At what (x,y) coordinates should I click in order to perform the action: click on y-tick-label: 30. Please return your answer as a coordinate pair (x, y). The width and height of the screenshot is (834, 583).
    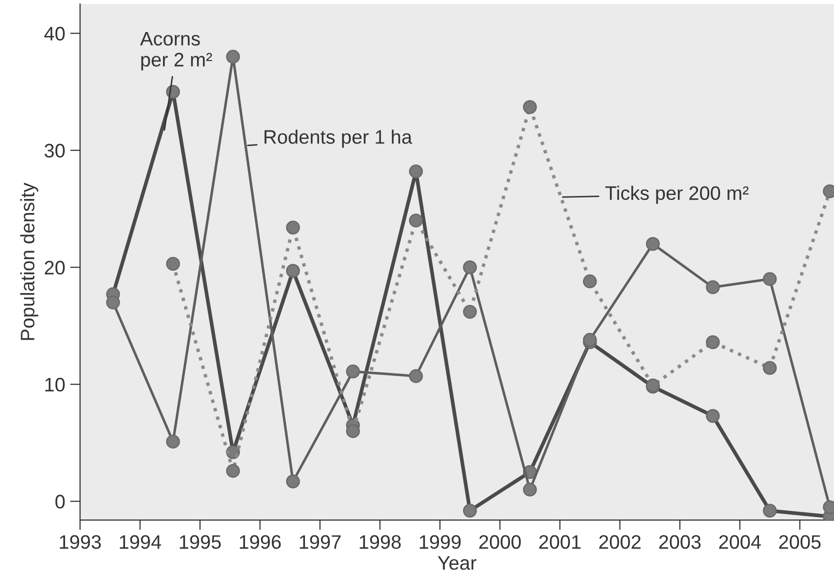
    Looking at the image, I should click on (54, 151).